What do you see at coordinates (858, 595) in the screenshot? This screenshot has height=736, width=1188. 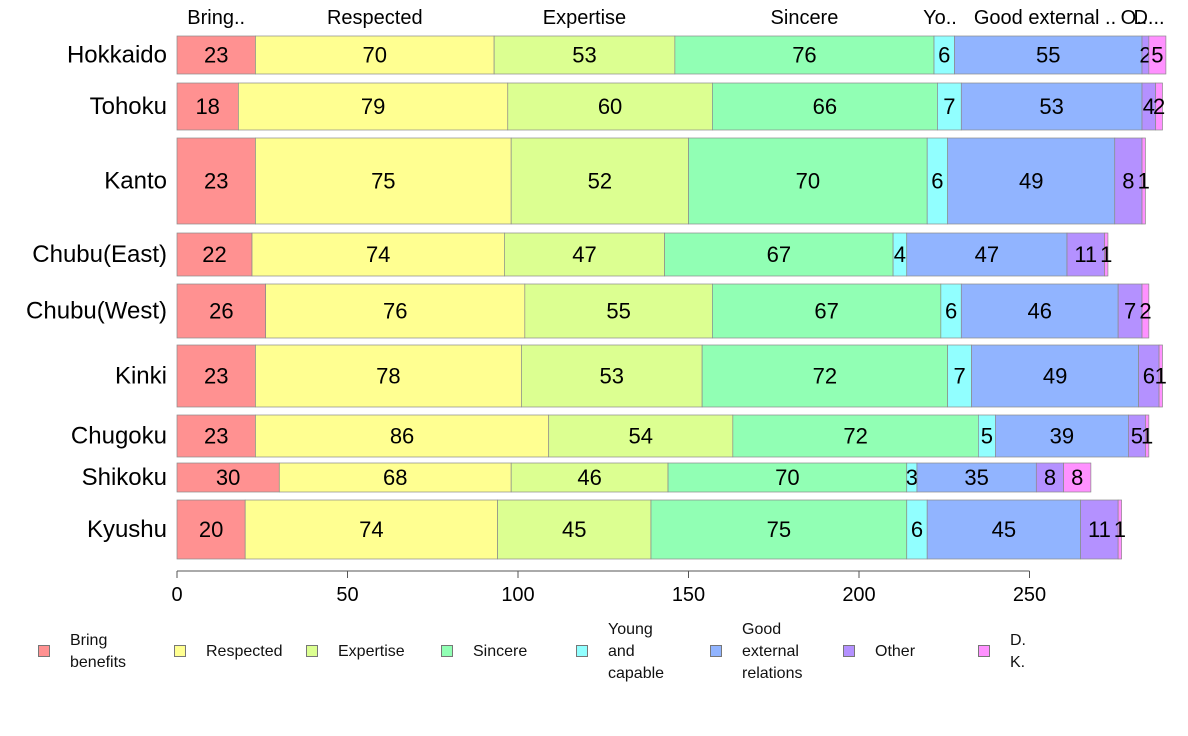 I see `x-tick-label: 200` at bounding box center [858, 595].